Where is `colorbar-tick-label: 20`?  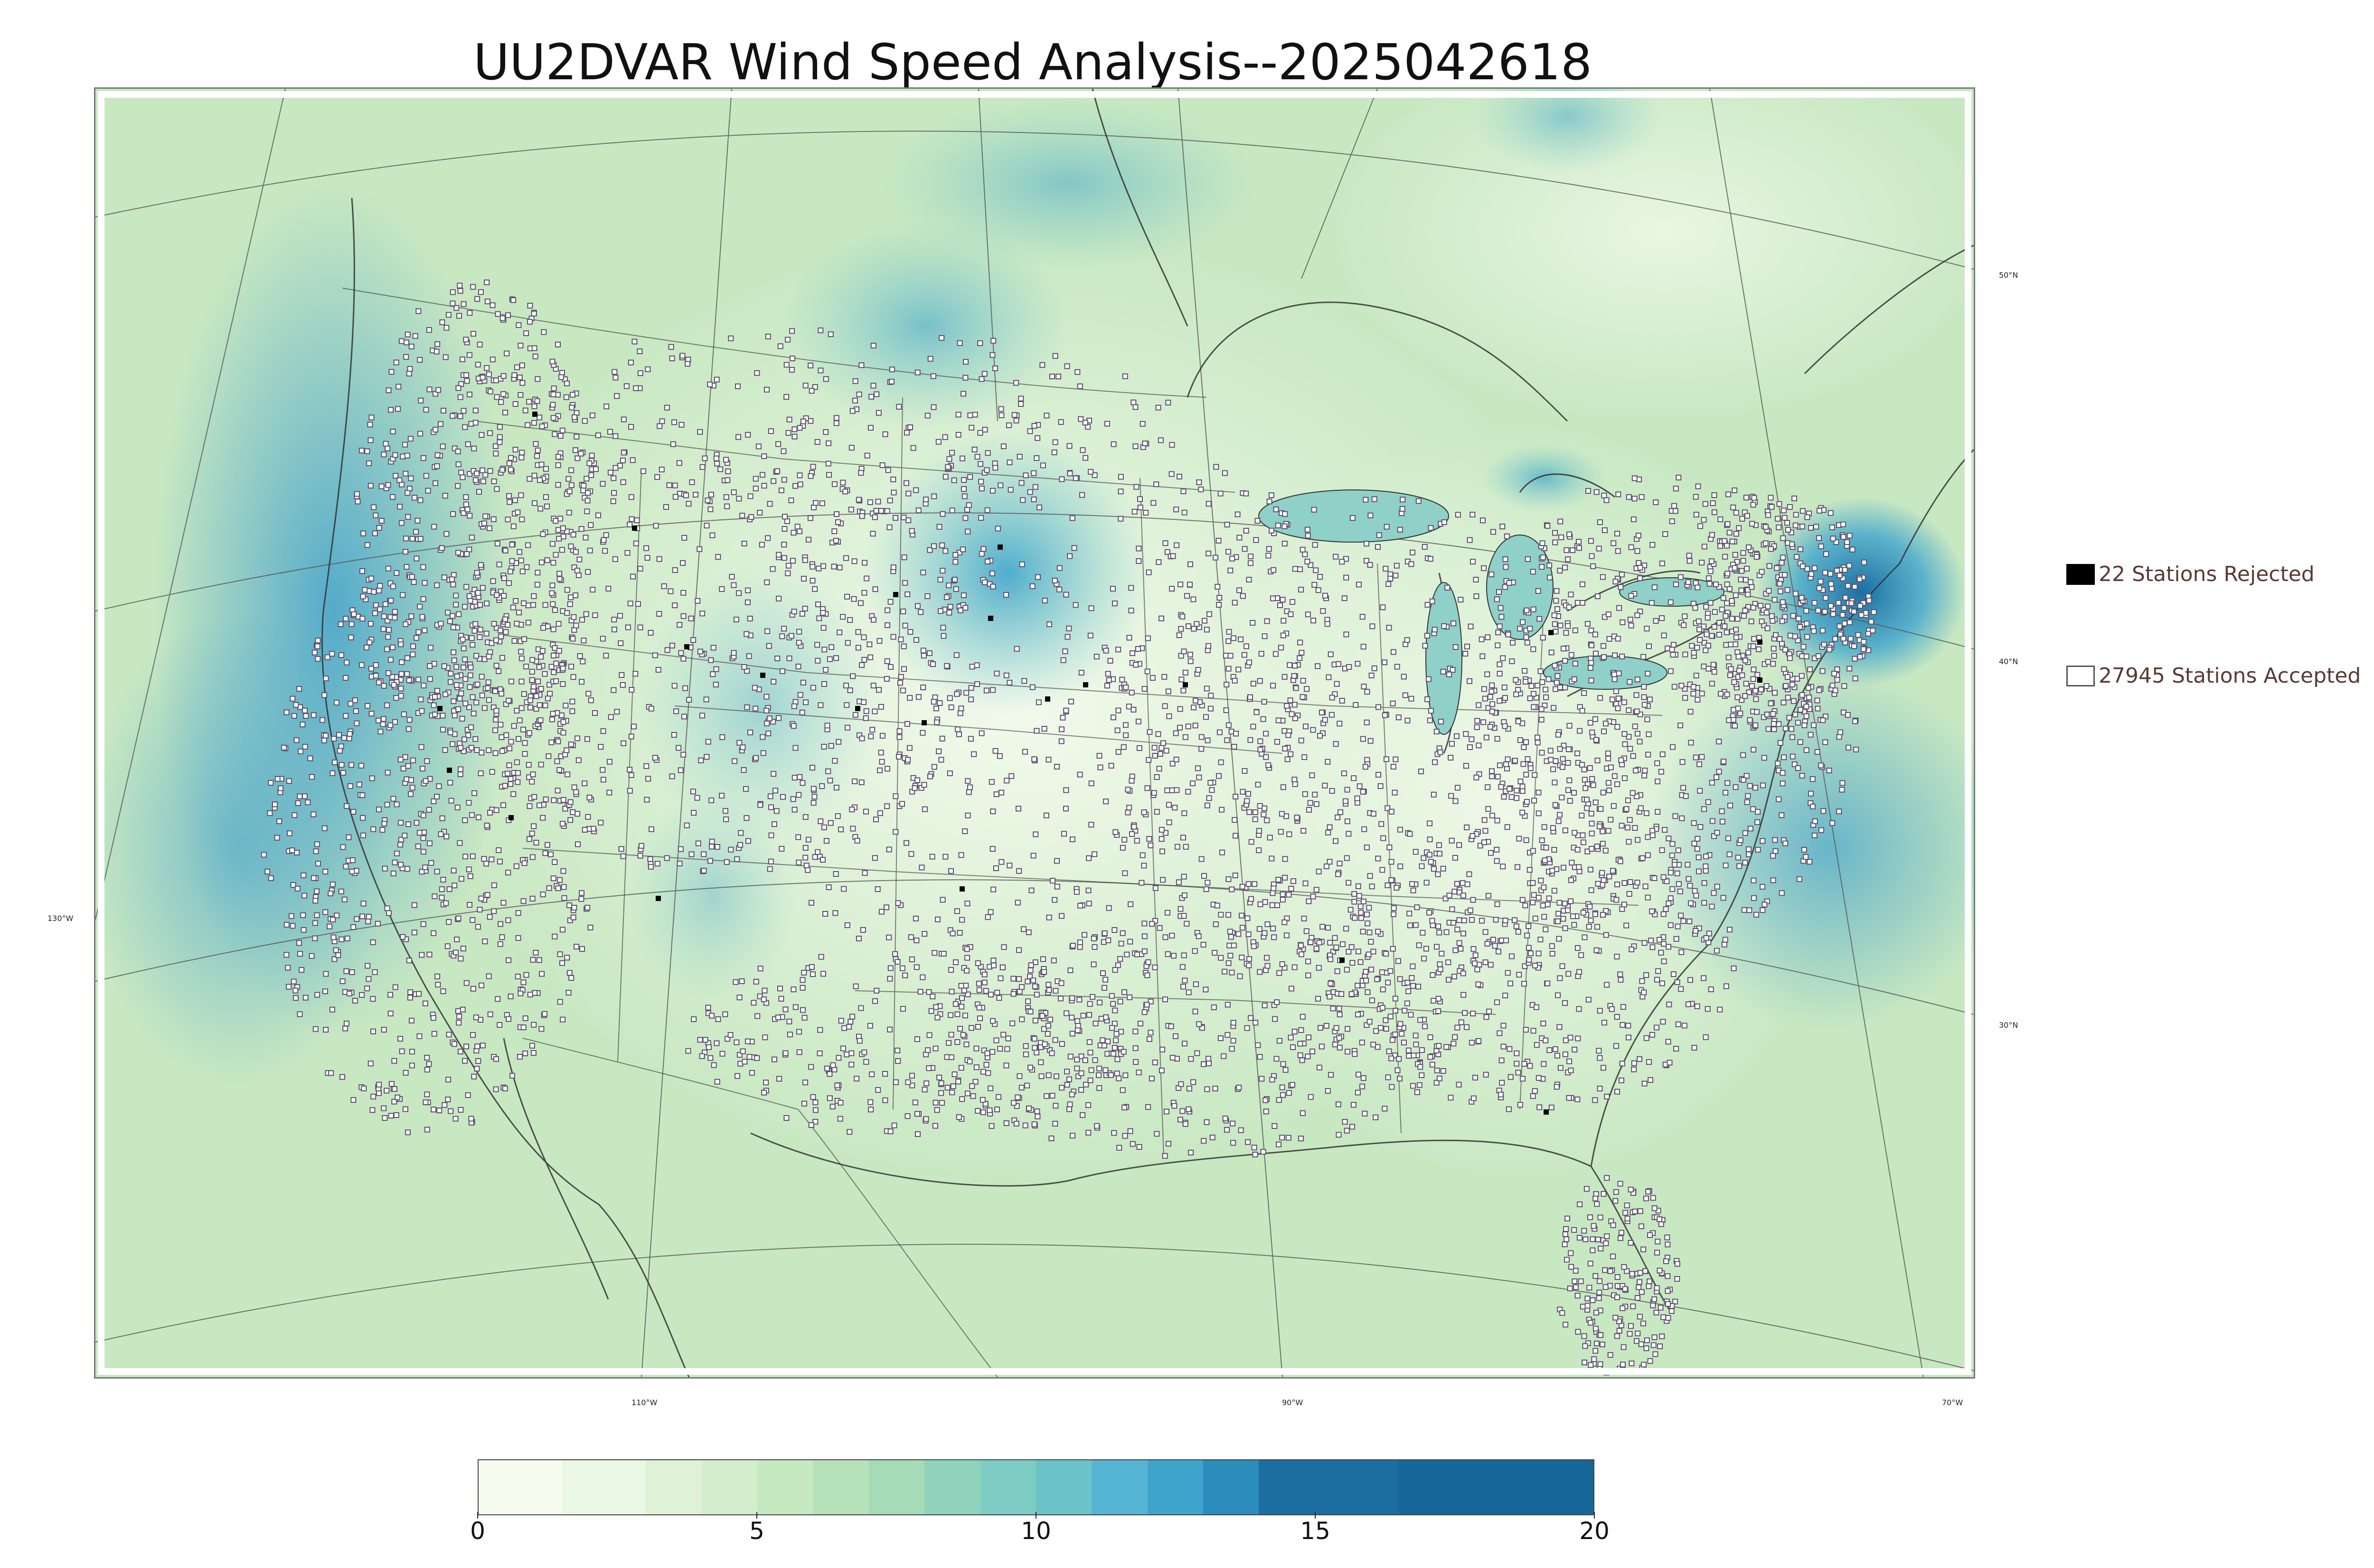 colorbar-tick-label: 20 is located at coordinates (1594, 1531).